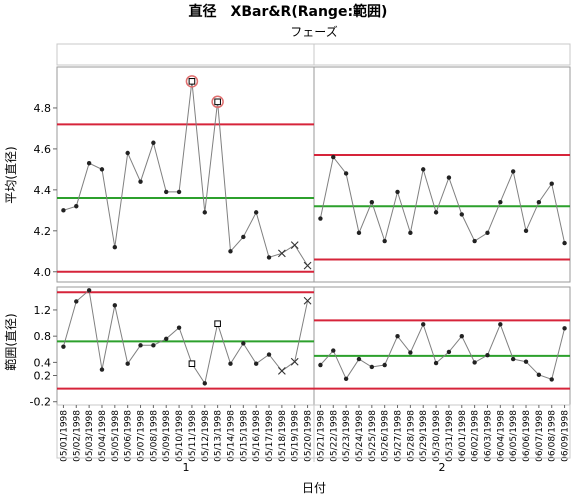 This screenshot has width=576, height=498. Describe the element at coordinates (270, 436) in the screenshot. I see `x-tick-label: 05/17/1998` at that location.